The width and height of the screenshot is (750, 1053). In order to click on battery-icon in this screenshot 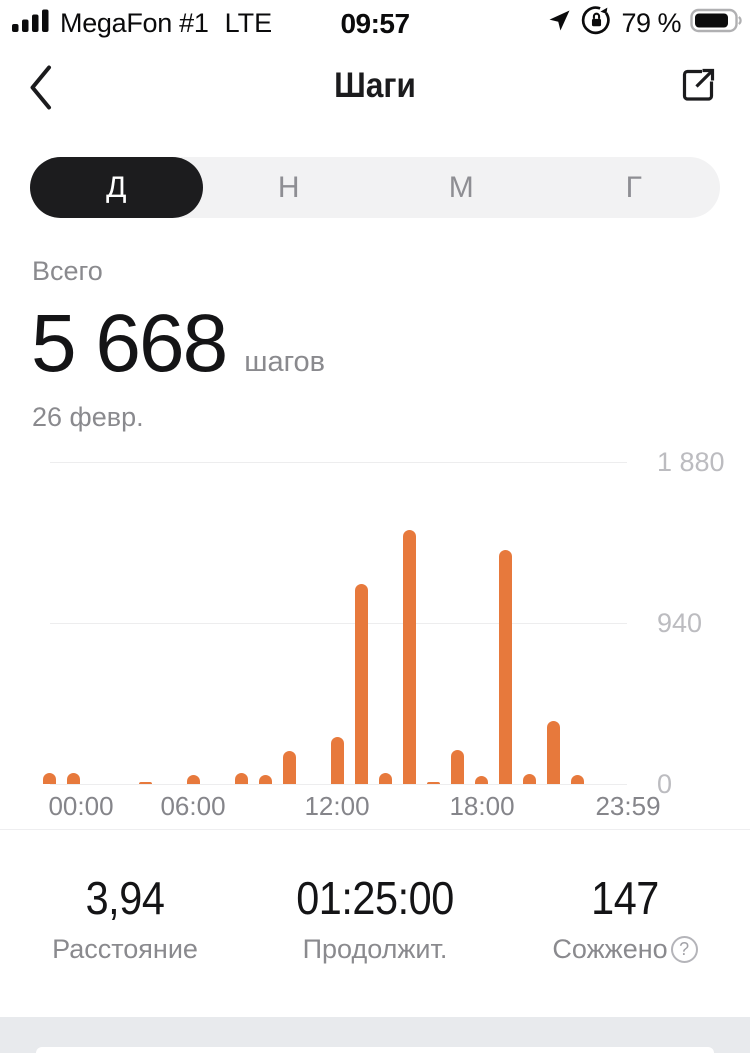, I will do `click(716, 23)`.